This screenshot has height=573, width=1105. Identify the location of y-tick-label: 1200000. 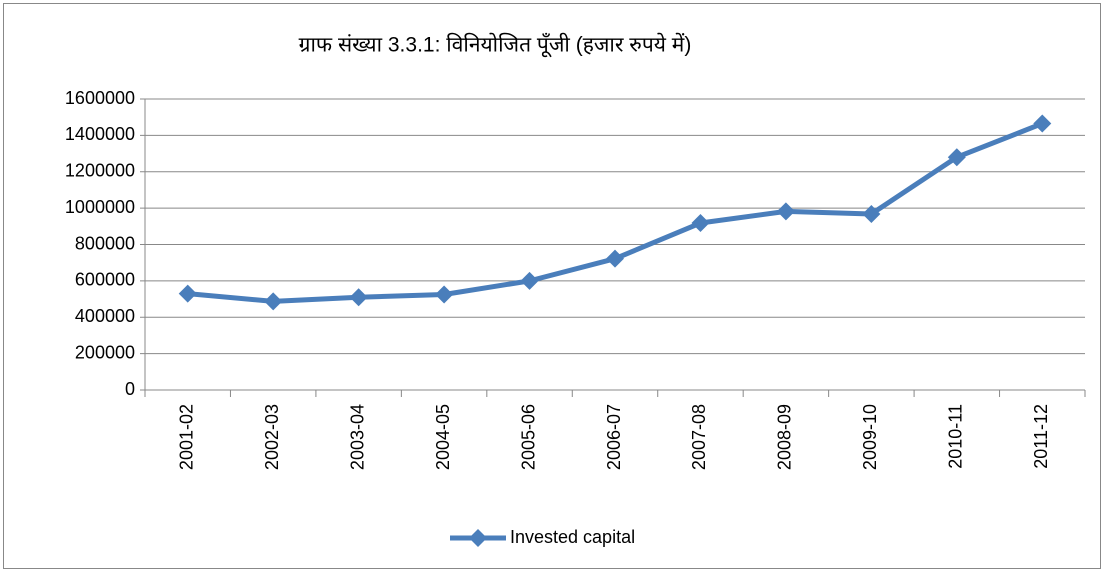
(100, 171).